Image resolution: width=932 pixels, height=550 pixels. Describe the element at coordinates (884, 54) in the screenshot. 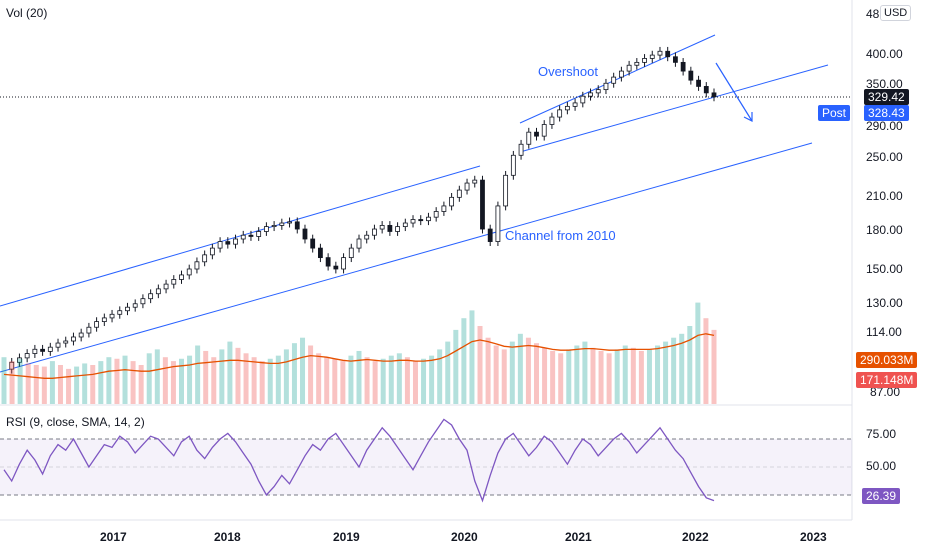

I see `price-tick: 400.00` at that location.